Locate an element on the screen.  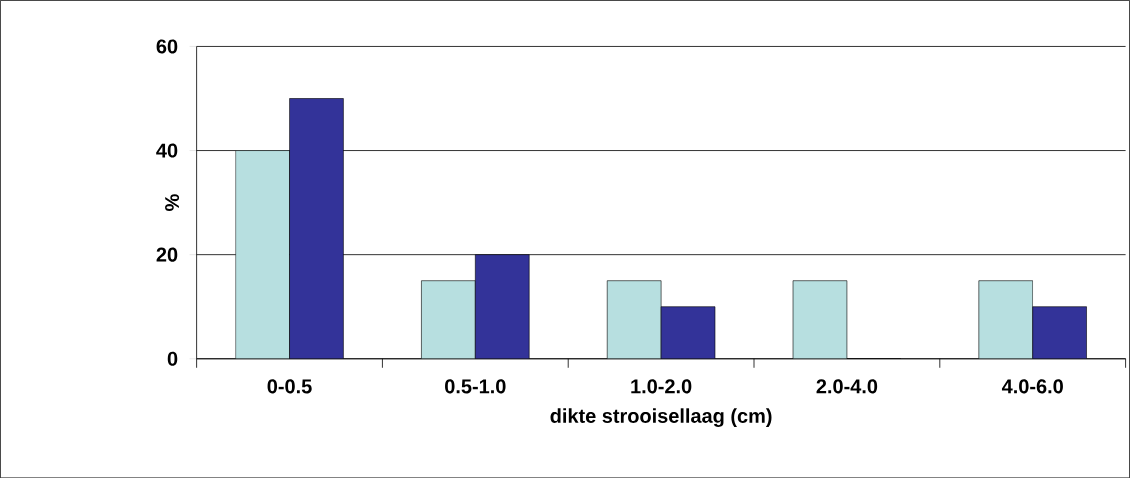
y-tick-label: 60 is located at coordinates (167, 46).